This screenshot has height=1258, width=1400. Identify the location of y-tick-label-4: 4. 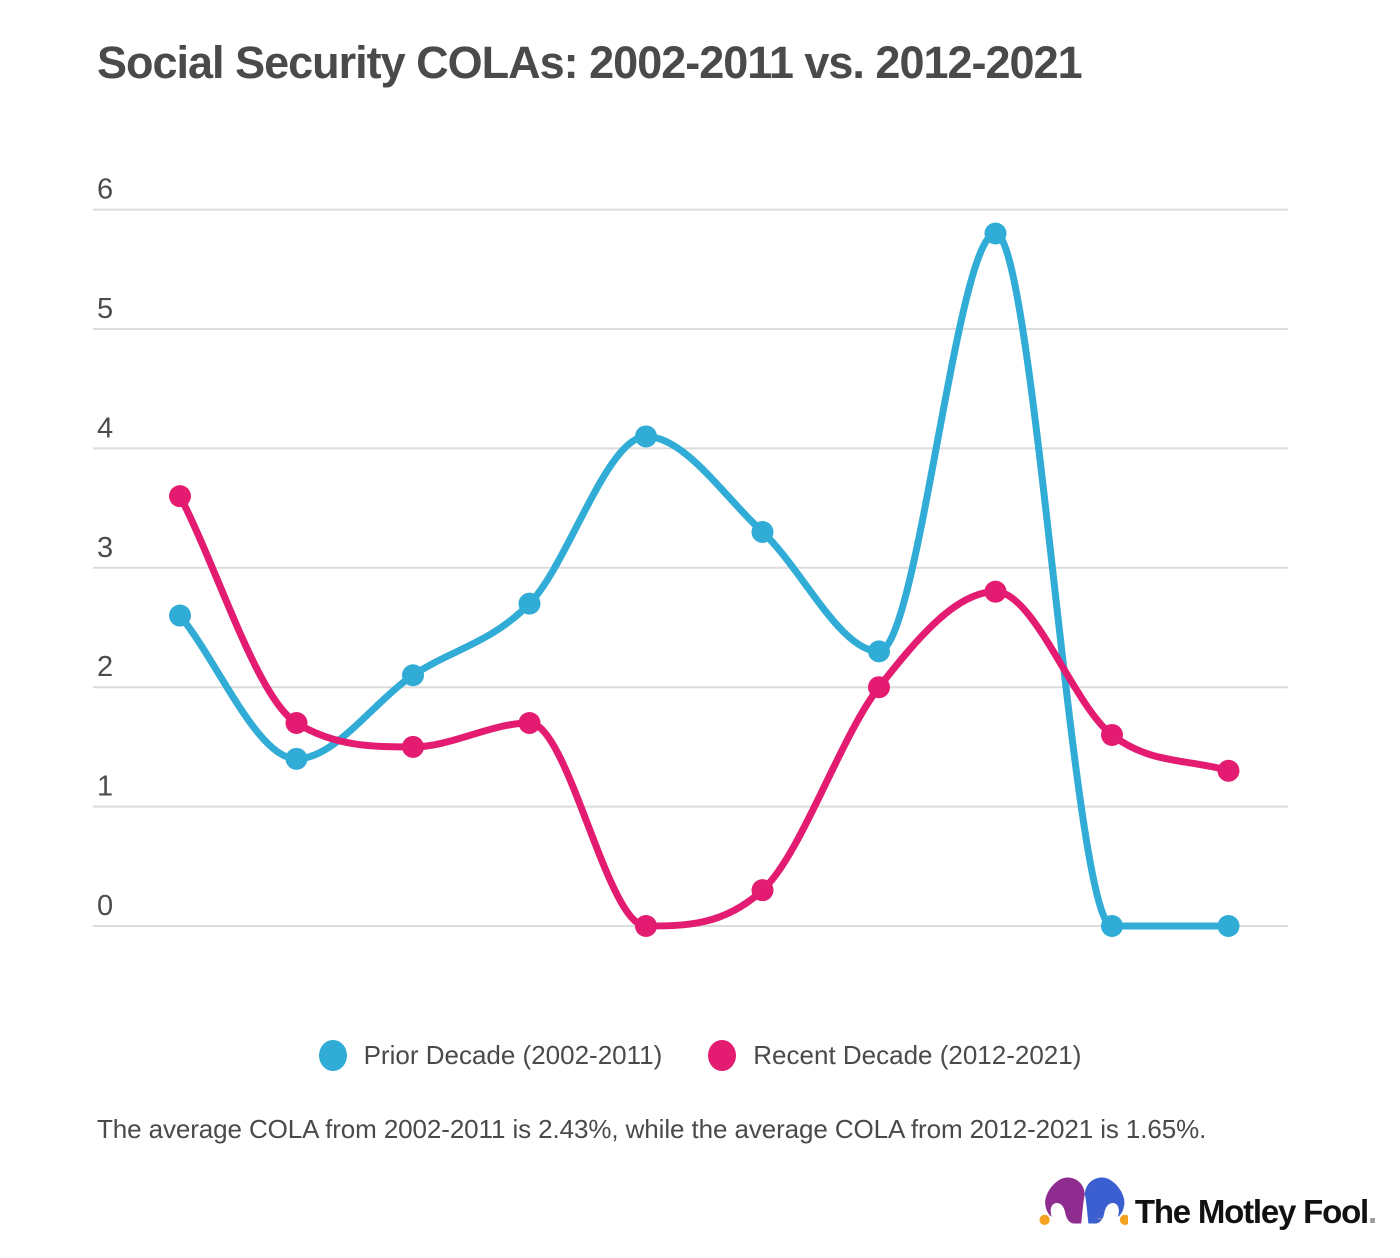
(105, 428).